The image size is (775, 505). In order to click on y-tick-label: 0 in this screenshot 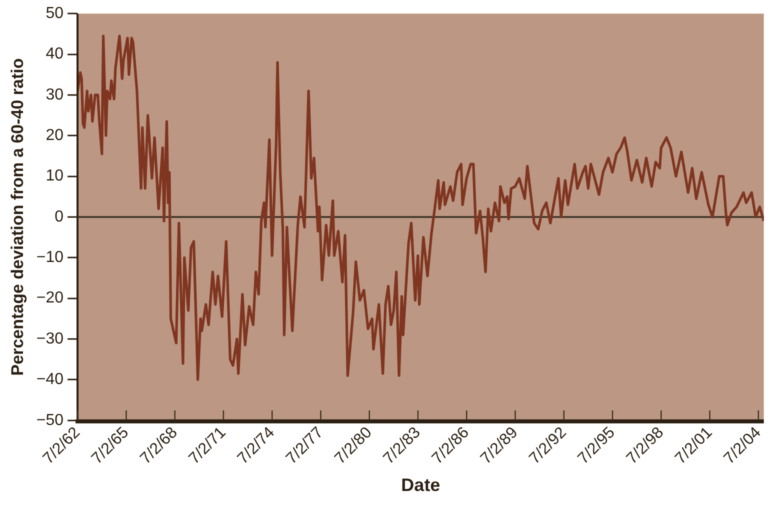, I will do `click(59, 217)`.